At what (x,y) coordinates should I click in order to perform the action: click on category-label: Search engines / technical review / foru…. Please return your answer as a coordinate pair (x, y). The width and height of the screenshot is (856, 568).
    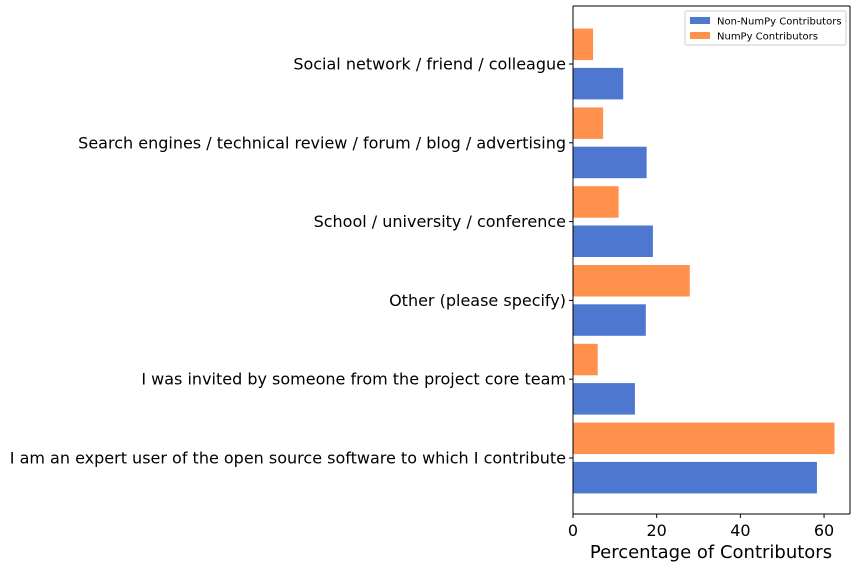
    Looking at the image, I should click on (322, 142).